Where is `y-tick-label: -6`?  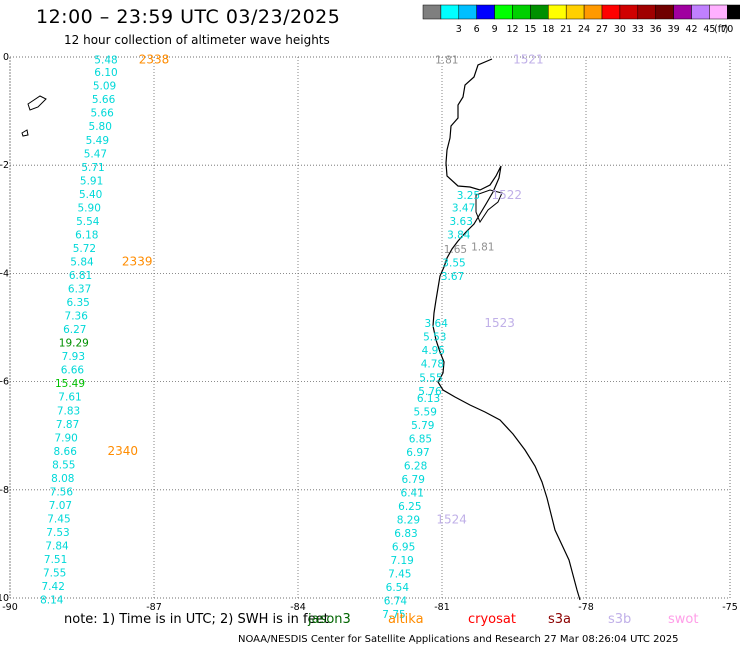
y-tick-label: -6 is located at coordinates (4, 382).